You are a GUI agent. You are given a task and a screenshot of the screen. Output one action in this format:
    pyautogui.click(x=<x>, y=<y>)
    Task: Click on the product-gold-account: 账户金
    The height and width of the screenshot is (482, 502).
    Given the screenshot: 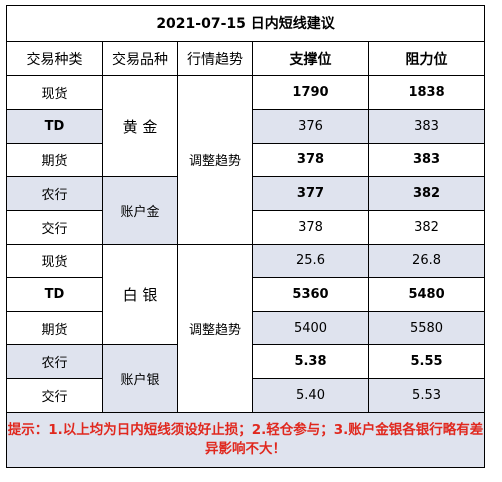 What is the action you would take?
    pyautogui.click(x=140, y=210)
    